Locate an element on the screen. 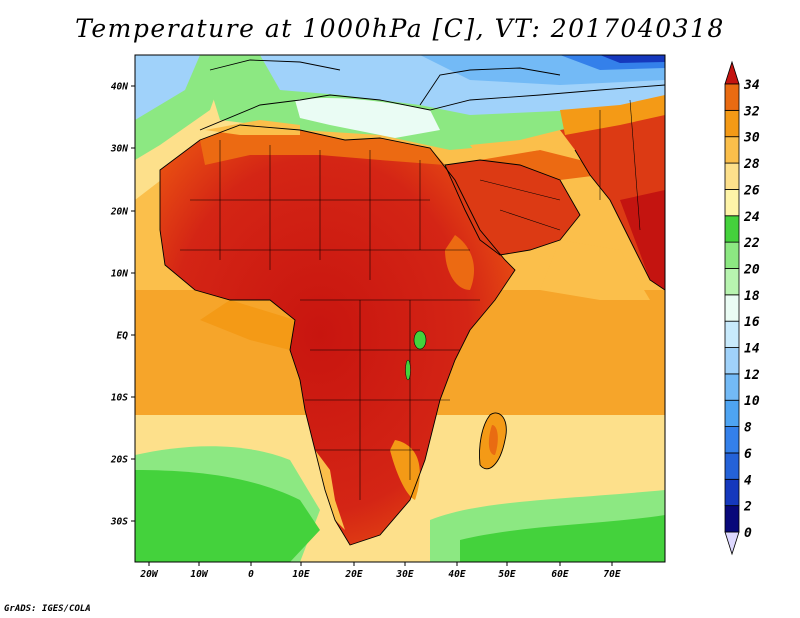  y-tick-label: 30S is located at coordinates (119, 522).